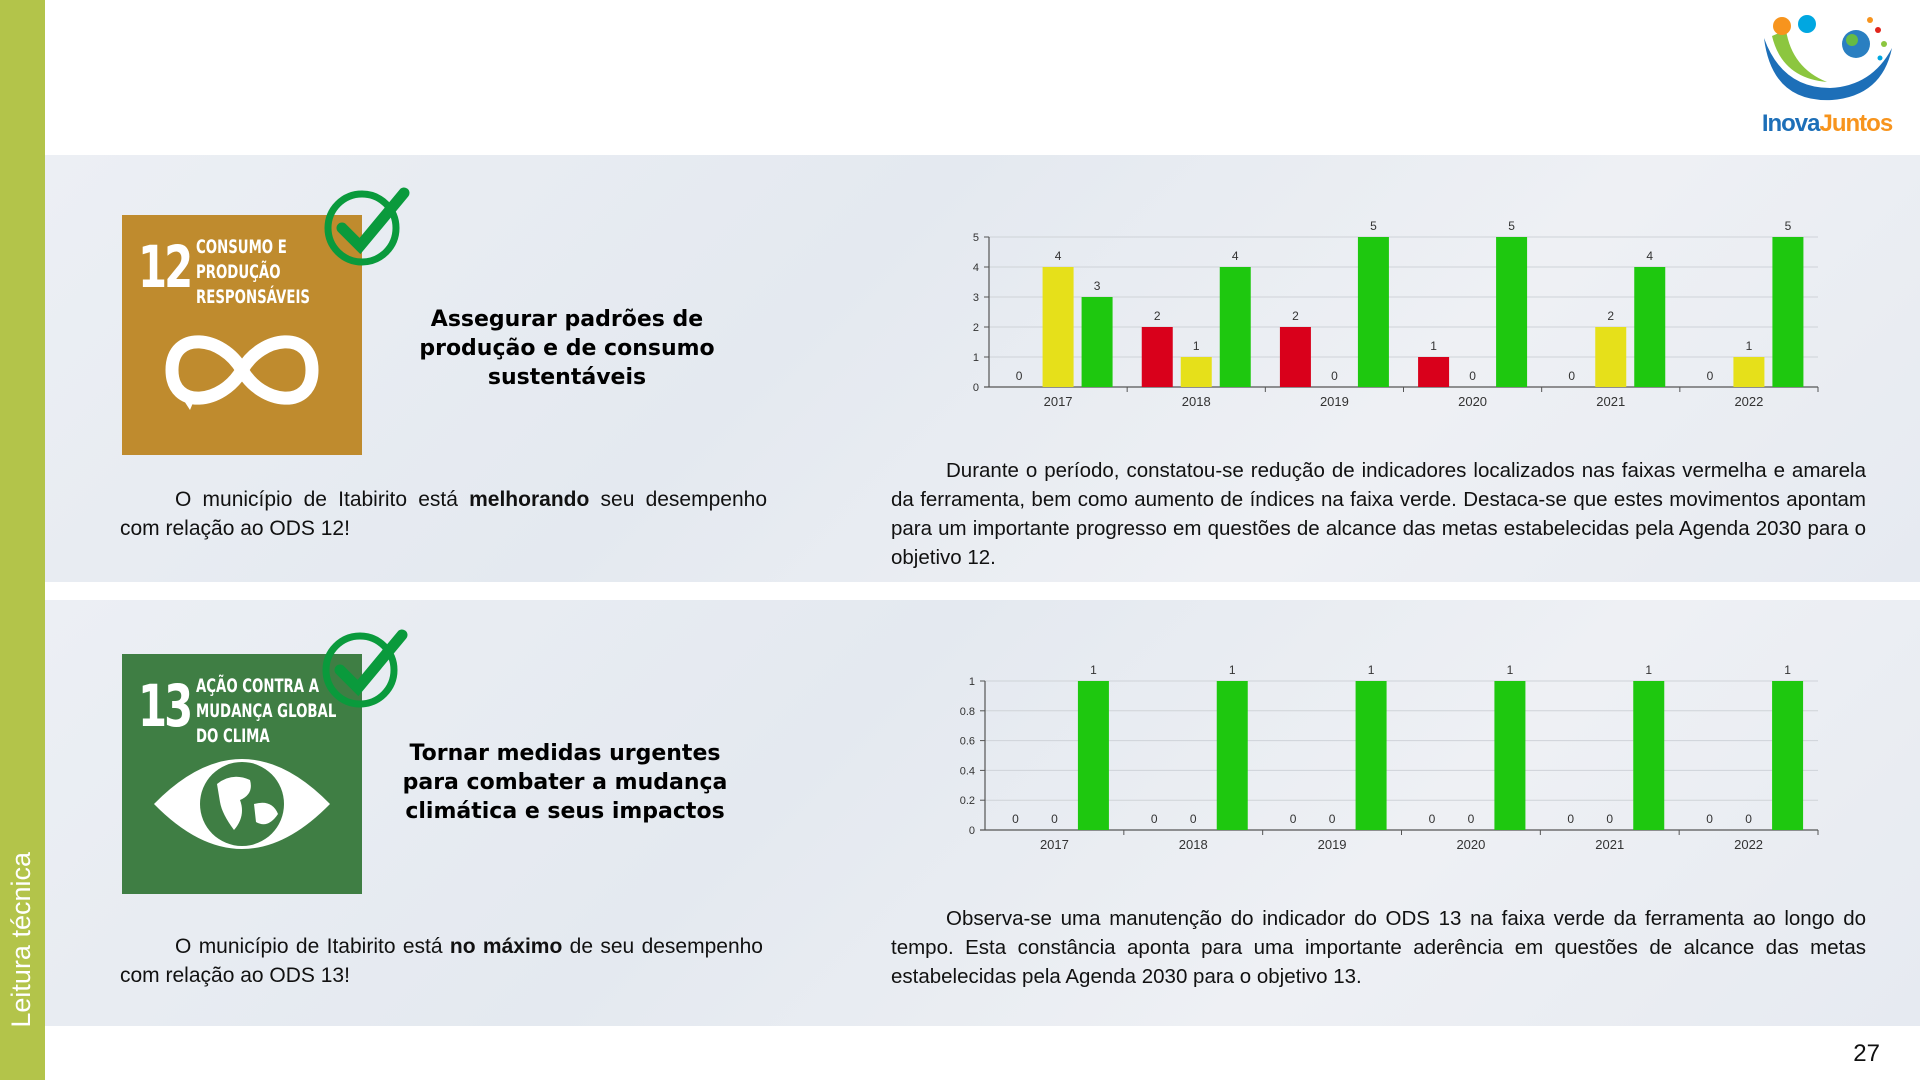 Image resolution: width=1920 pixels, height=1080 pixels. I want to click on logo-word: Juntos, so click(1856, 123).